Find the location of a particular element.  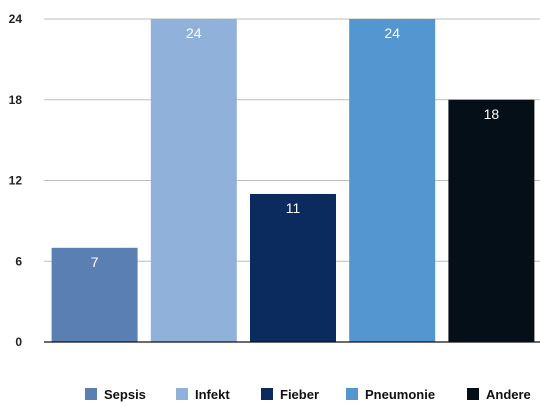

bar-fieber is located at coordinates (293, 267).